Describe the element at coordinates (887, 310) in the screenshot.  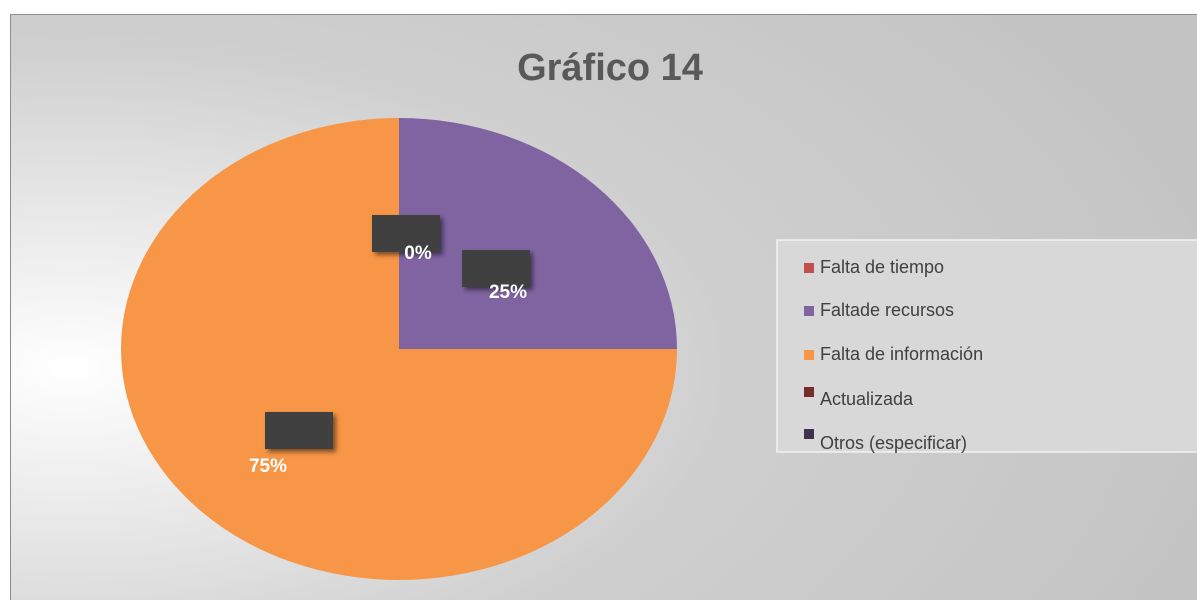
I see `legend-label: Faltade recursos` at that location.